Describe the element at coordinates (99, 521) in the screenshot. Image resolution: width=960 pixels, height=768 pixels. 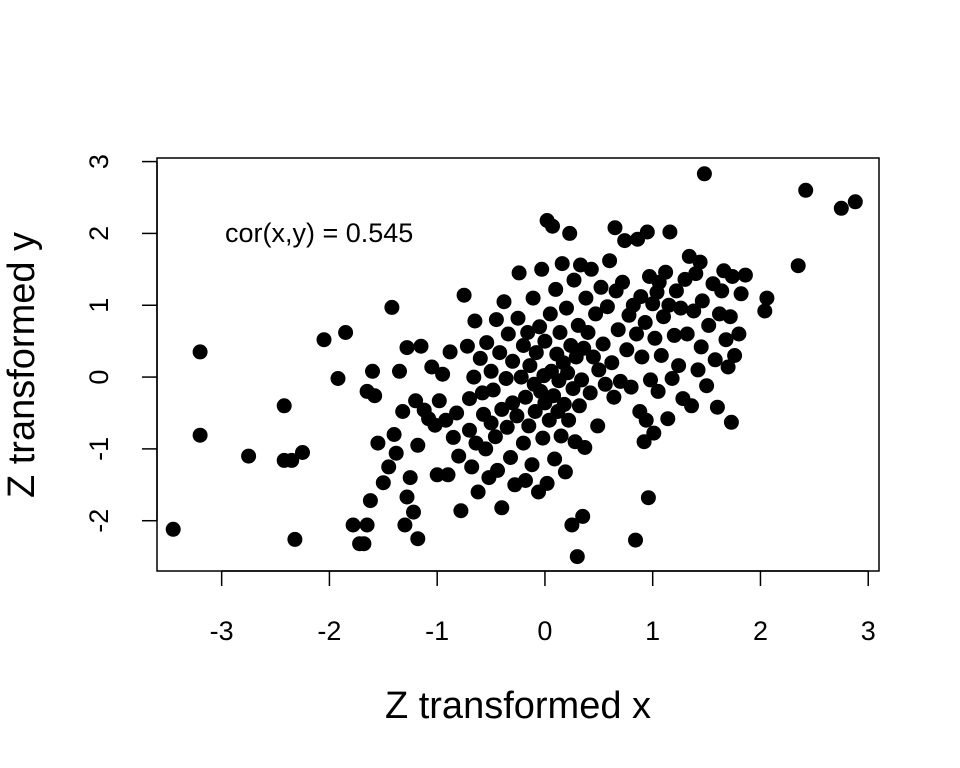
I see `y-tick-label: -2` at that location.